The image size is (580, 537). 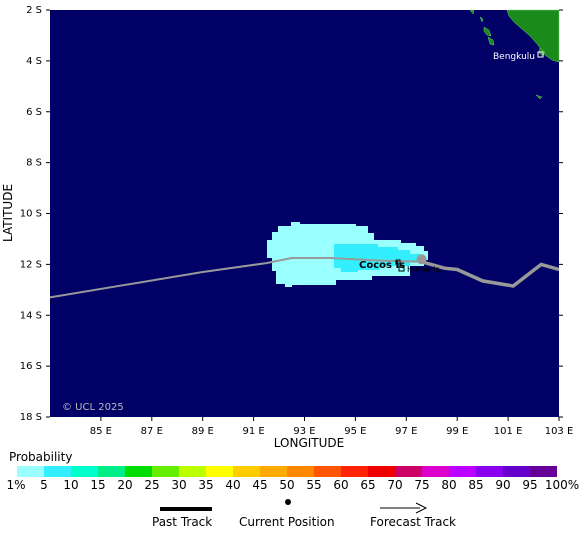 What do you see at coordinates (152, 431) in the screenshot?
I see `lon-tick-label: 87 E` at bounding box center [152, 431].